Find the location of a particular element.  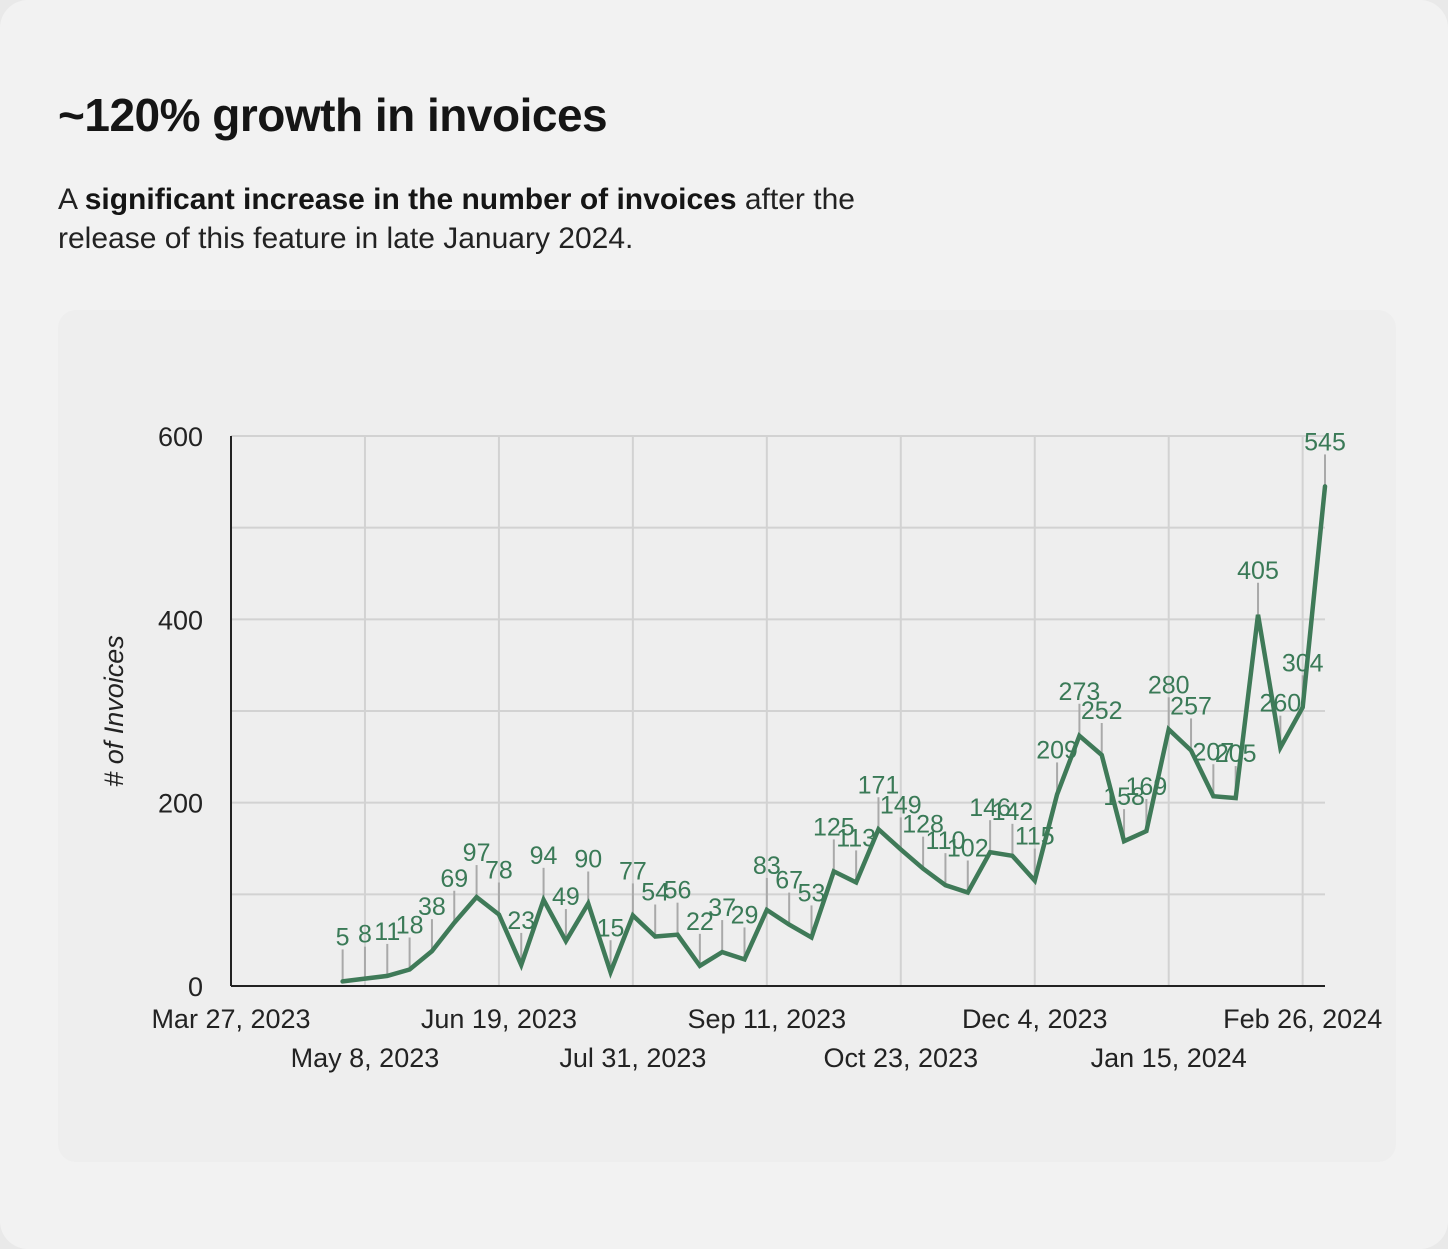

x-tick-label: Oct 23, 2023 is located at coordinates (900, 1058).